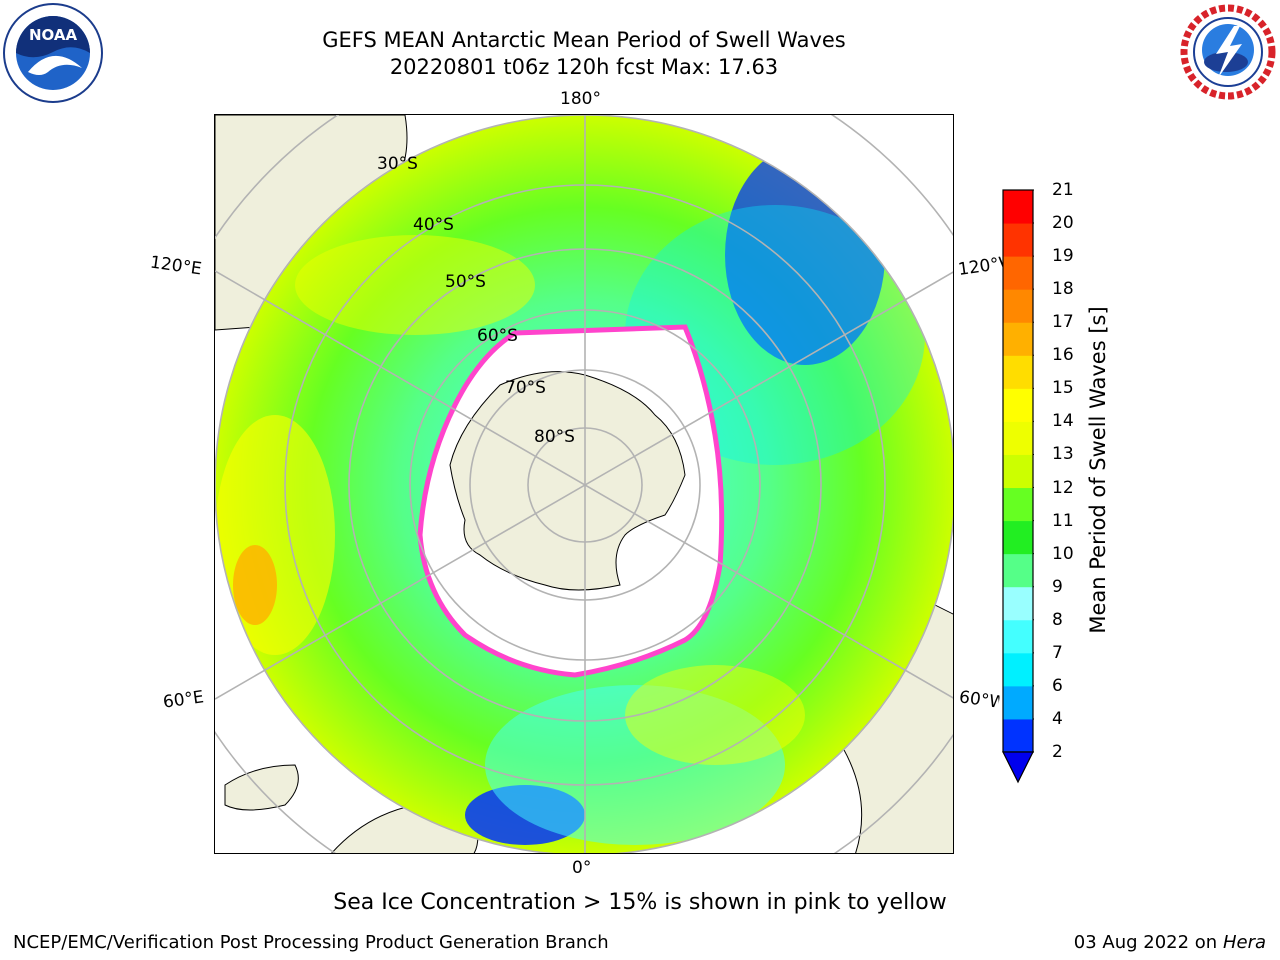 This screenshot has height=960, width=1280. Describe the element at coordinates (183, 700) in the screenshot. I see `lon-label-60e: 60°E` at that location.